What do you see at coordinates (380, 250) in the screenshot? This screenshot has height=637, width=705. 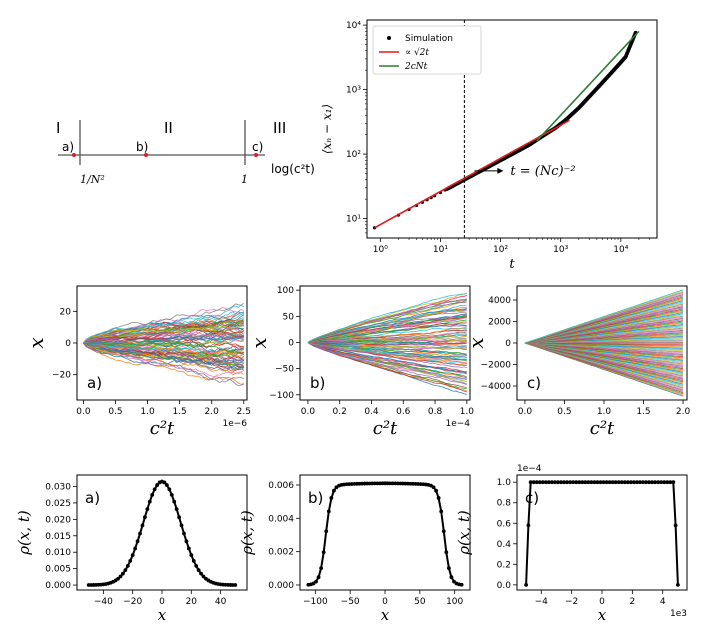 I see `x-tick-label: 10⁰` at bounding box center [380, 250].